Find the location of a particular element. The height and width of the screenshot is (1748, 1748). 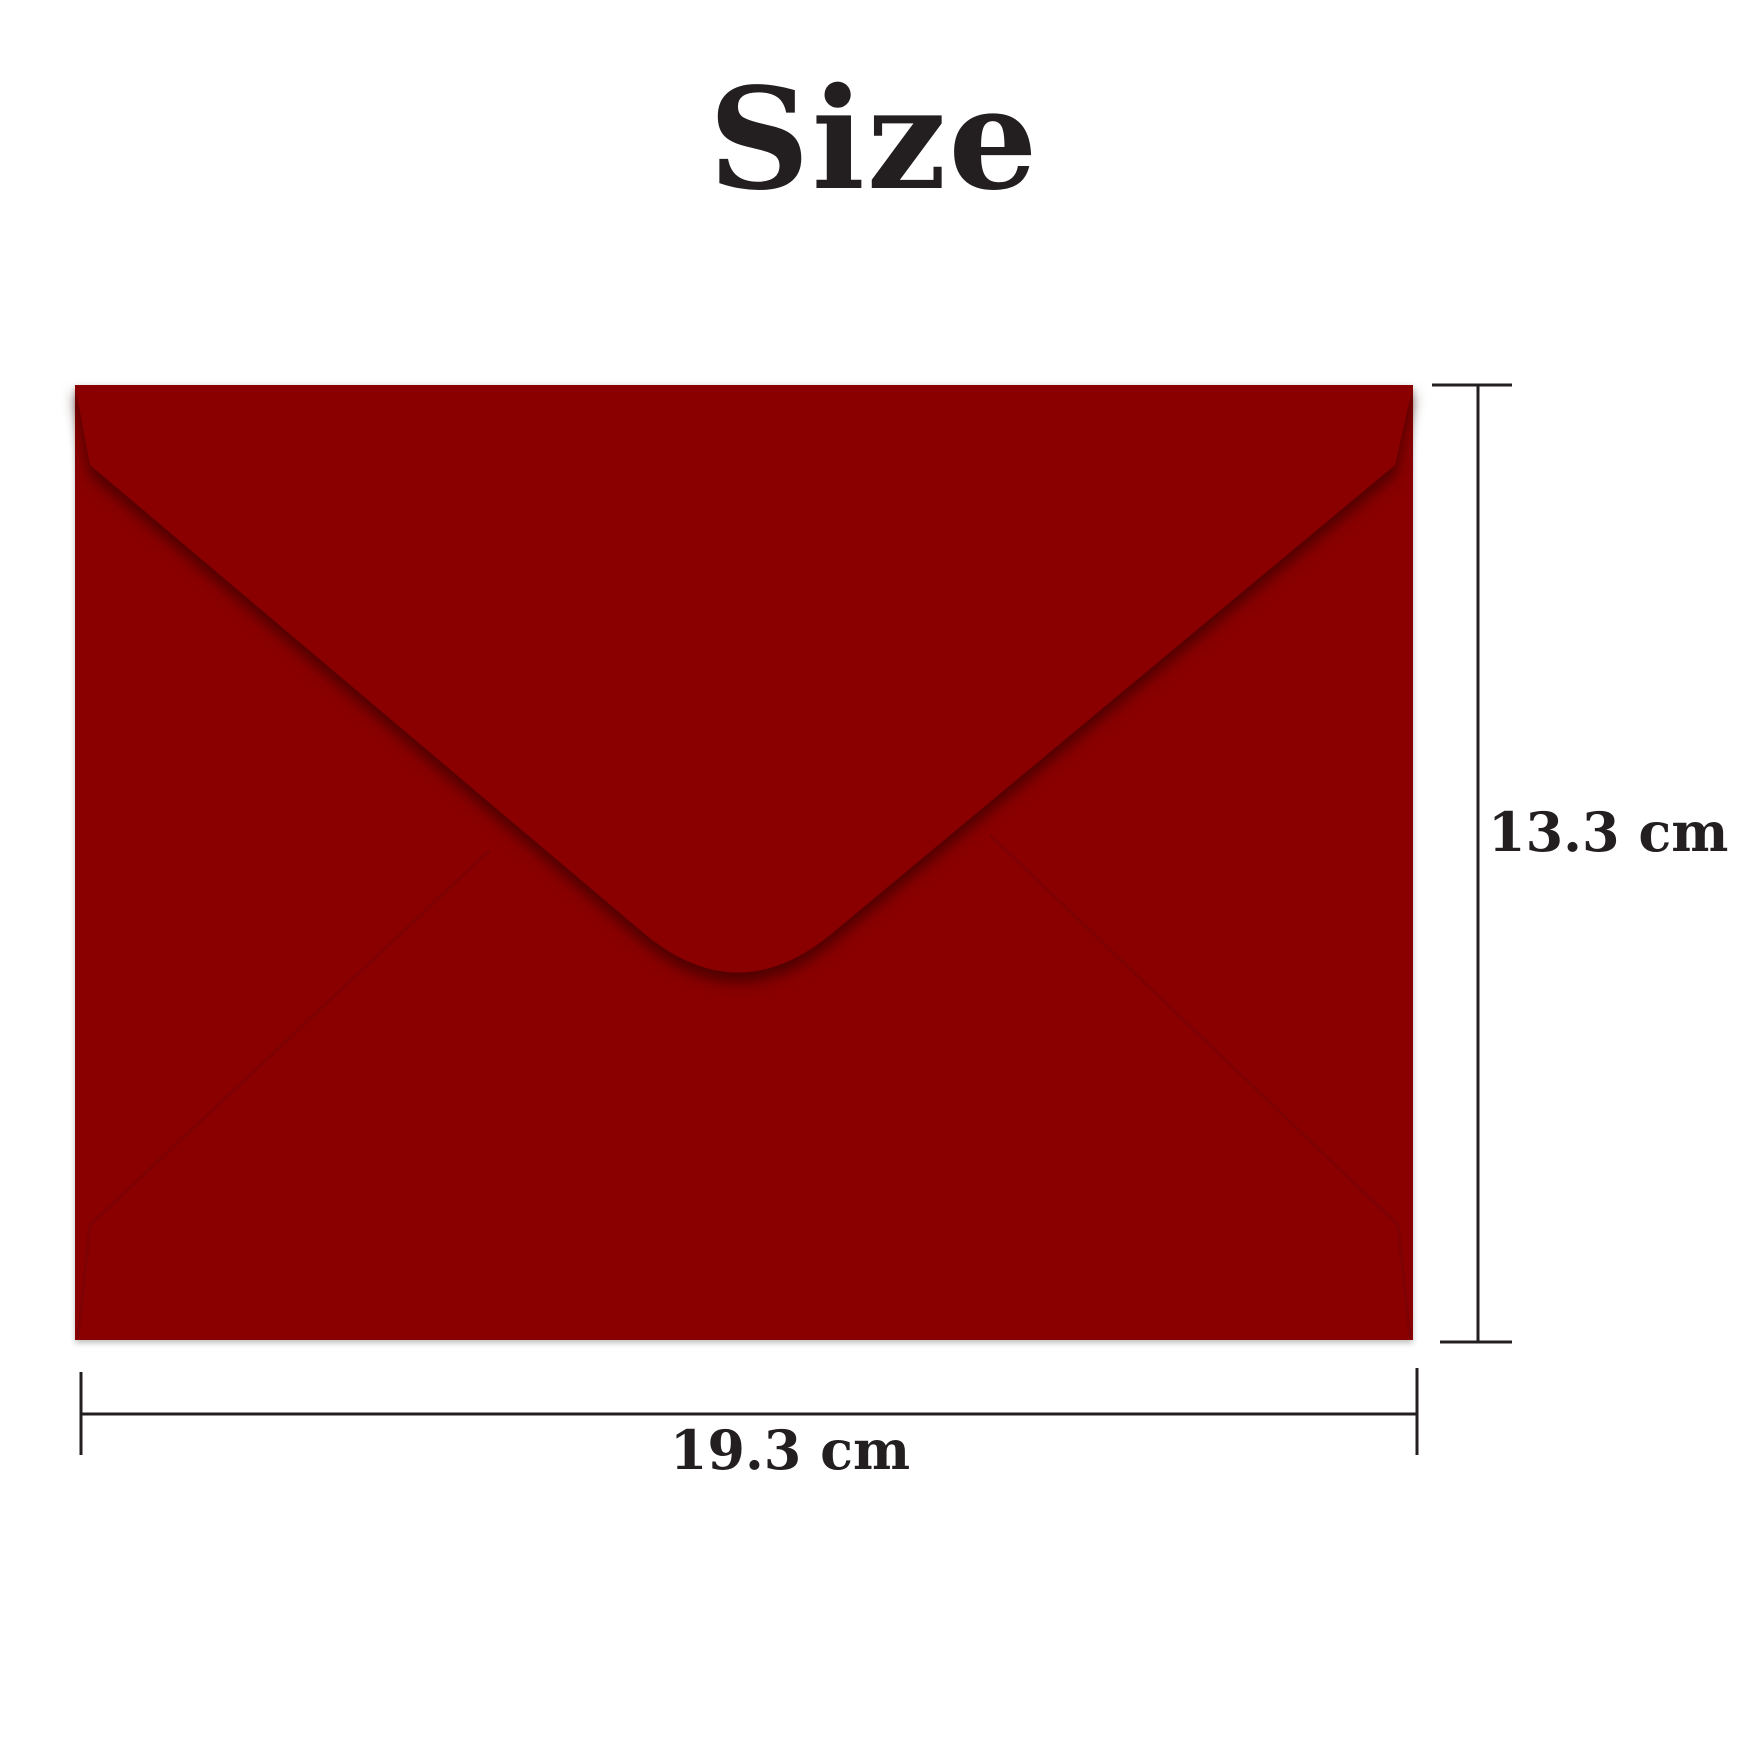

envelope-left-fold is located at coordinates (284, 1093).